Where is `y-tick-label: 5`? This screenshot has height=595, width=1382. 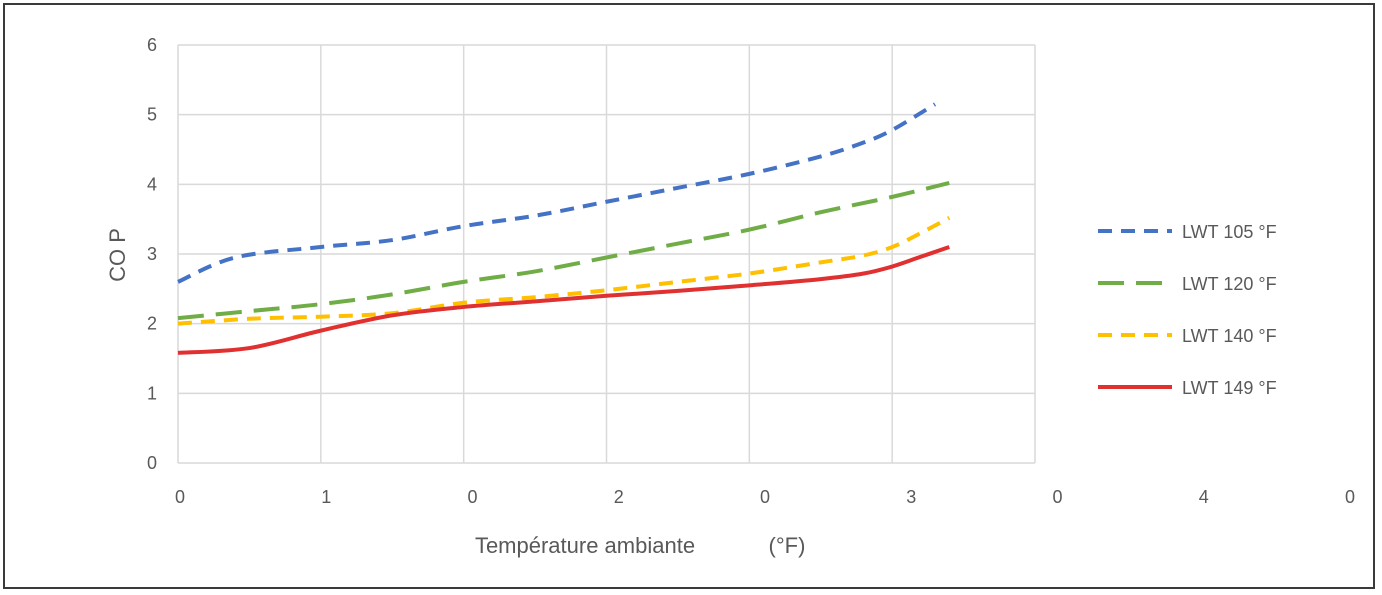
y-tick-label: 5 is located at coordinates (152, 115).